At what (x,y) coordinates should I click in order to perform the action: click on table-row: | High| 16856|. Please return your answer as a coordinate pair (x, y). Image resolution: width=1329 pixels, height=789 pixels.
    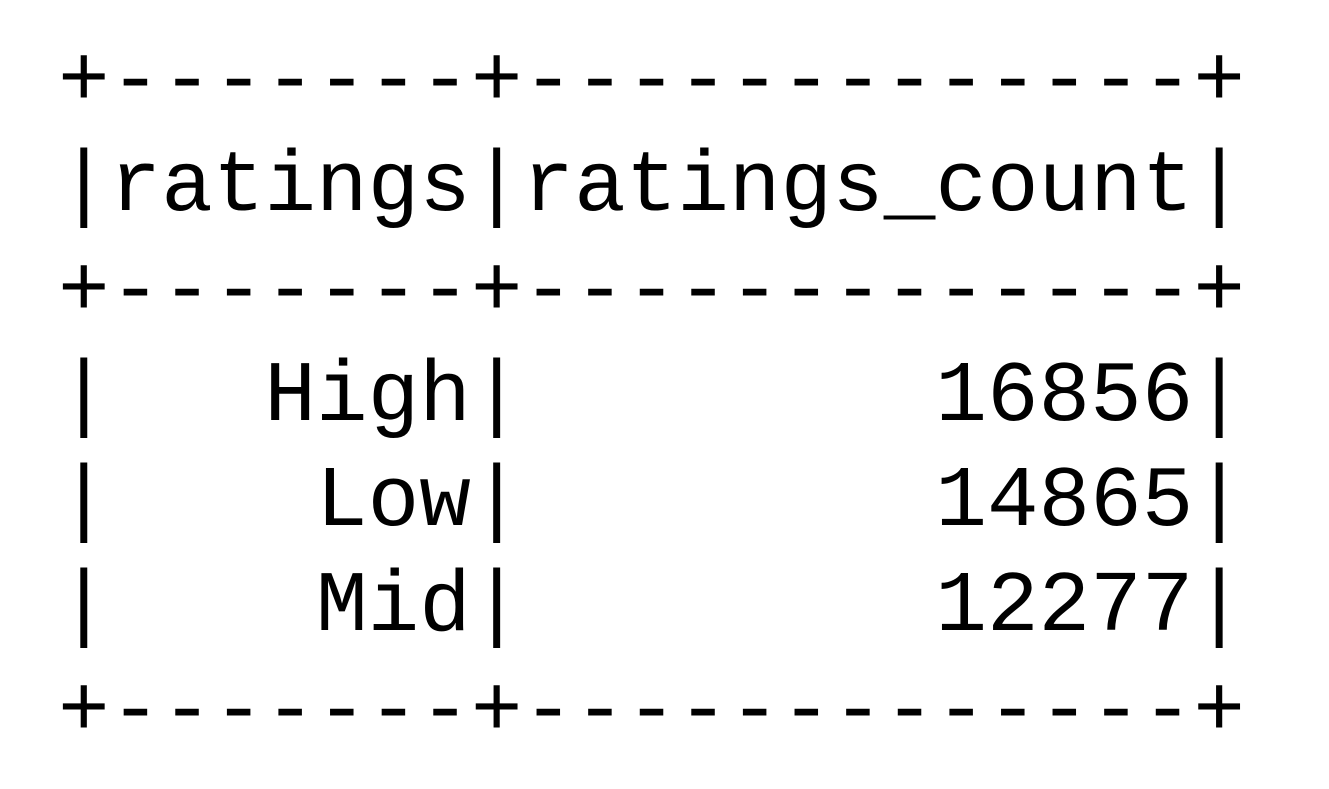
    Looking at the image, I should click on (651, 397).